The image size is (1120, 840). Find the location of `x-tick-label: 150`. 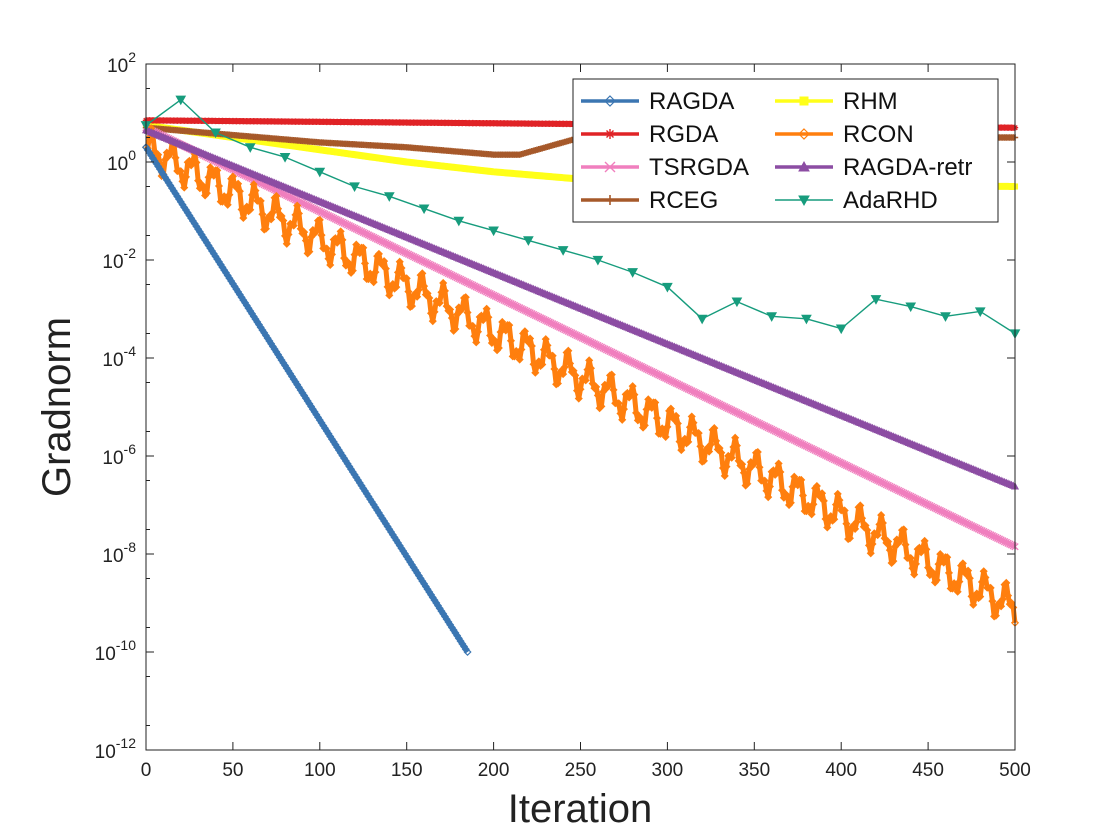

x-tick-label: 150 is located at coordinates (407, 770).